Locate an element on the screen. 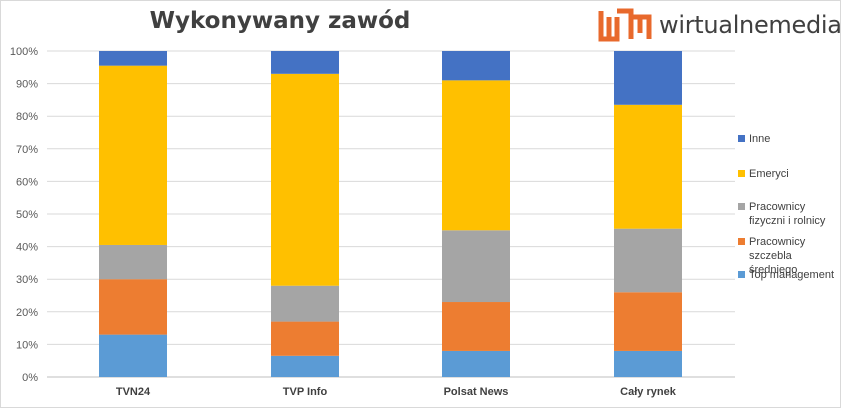  wm-logo-icon is located at coordinates (625, 25).